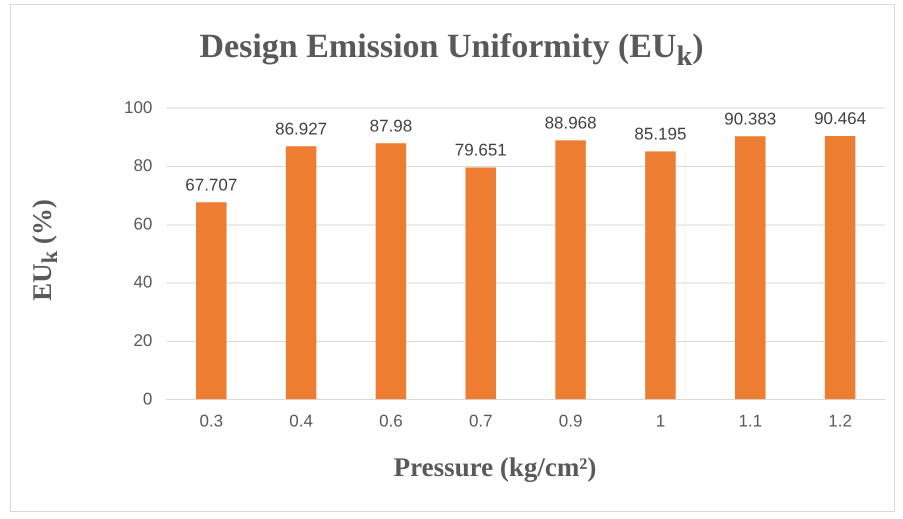 The image size is (903, 519). Describe the element at coordinates (391, 420) in the screenshot. I see `x-tick-label: 0.6` at that location.